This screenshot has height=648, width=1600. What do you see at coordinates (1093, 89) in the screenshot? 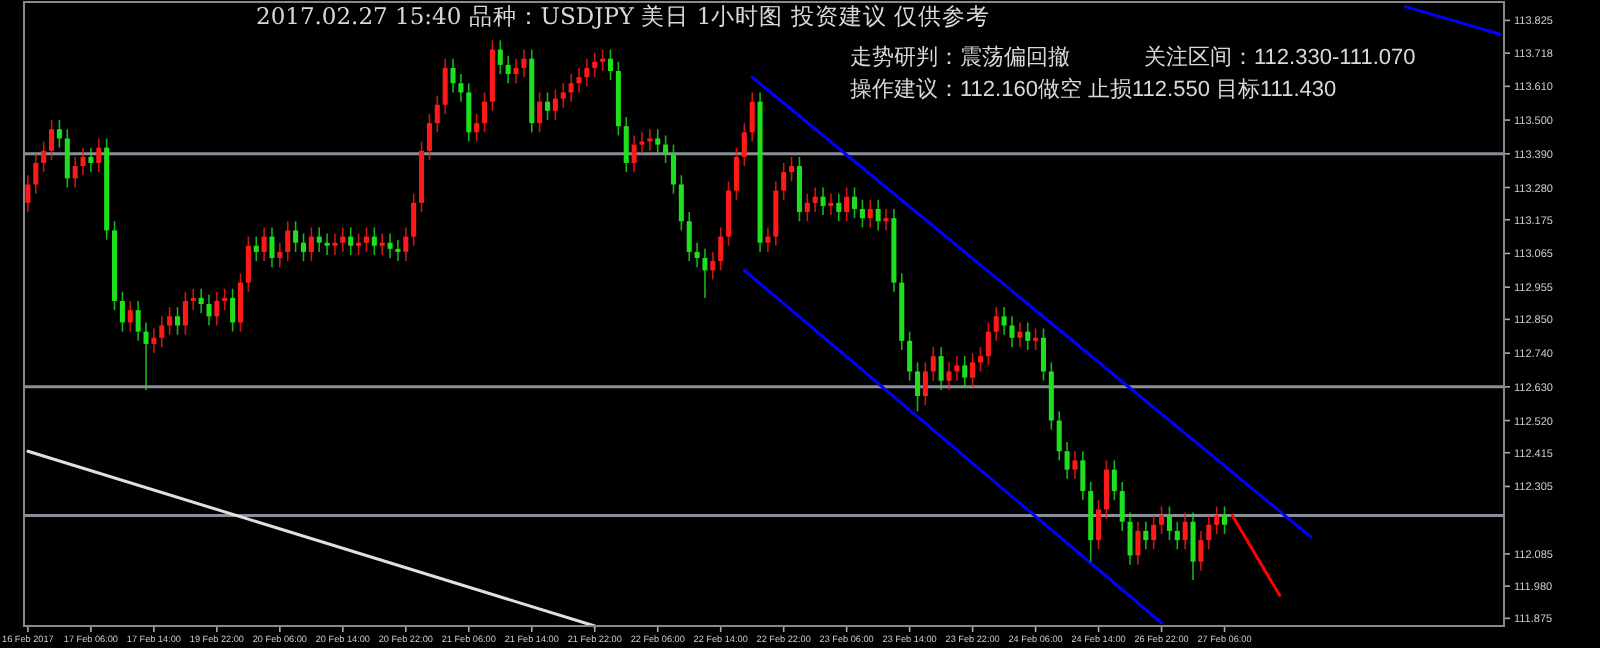
I see `annotation: 操作建议：112.160做空 止损112.550 目标111.430` at bounding box center [1093, 89].